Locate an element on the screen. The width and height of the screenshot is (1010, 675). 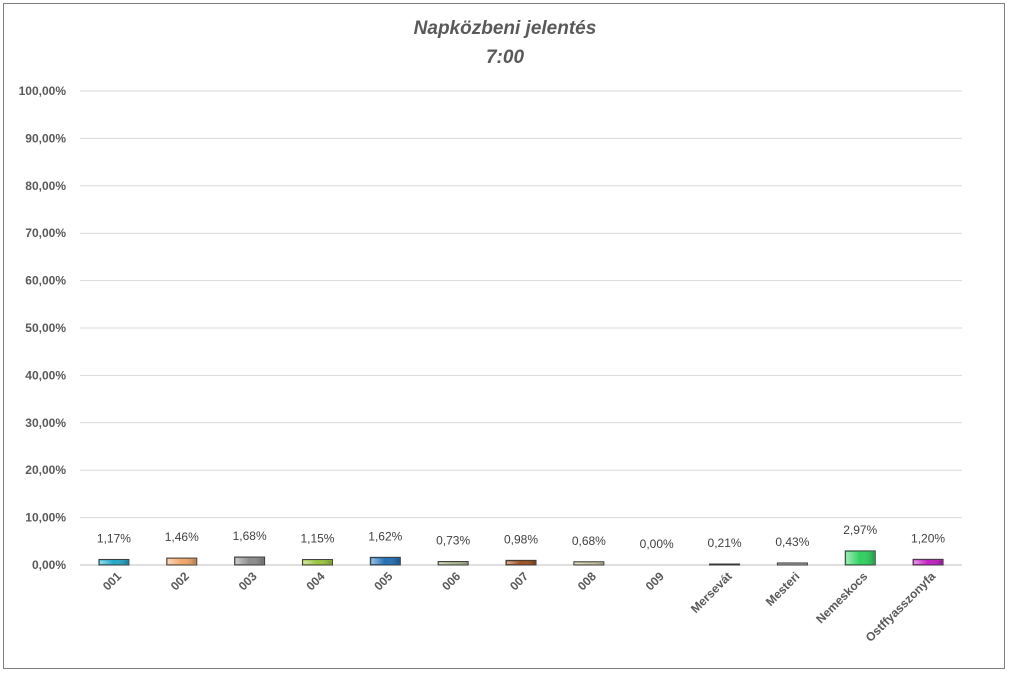
y-tick-label: 40,00% is located at coordinates (45, 375).